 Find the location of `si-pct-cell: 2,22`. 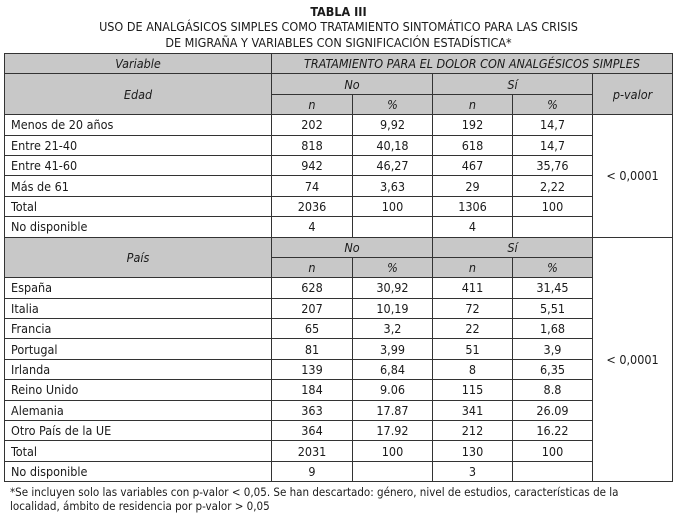

si-pct-cell: 2,22 is located at coordinates (552, 186).